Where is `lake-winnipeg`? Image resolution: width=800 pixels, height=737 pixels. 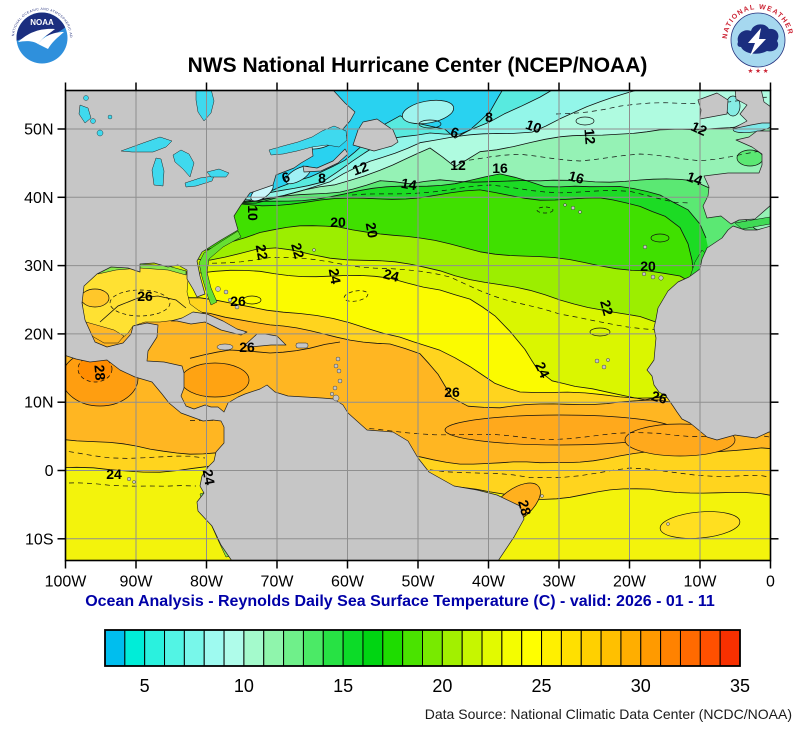
lake-winnipeg is located at coordinates (85, 114).